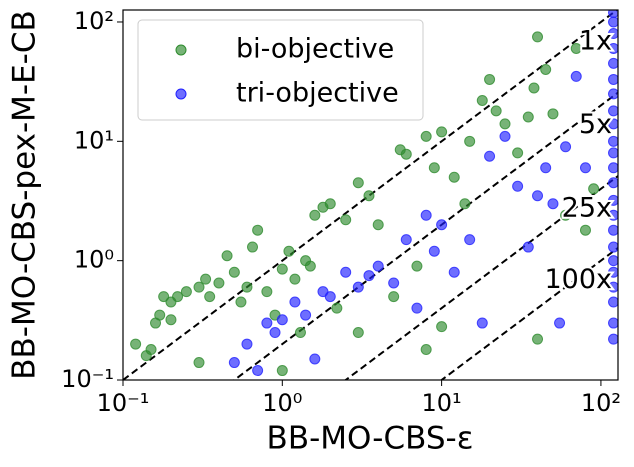 This screenshot has width=634, height=467. I want to click on x-tick-label: 10⁰, so click(282, 403).